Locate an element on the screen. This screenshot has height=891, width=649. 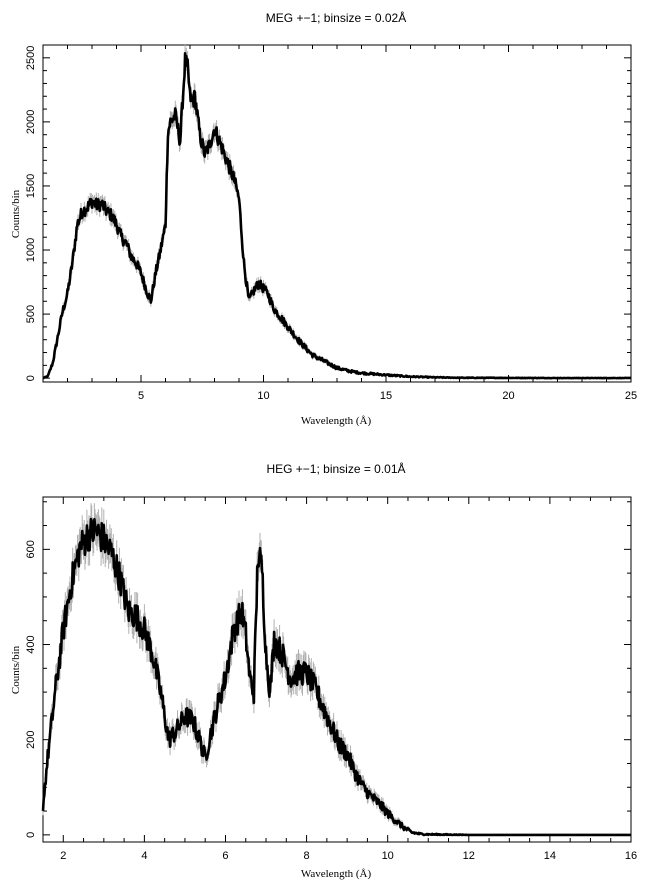
heg-x-tick-label: 10 is located at coordinates (388, 856).